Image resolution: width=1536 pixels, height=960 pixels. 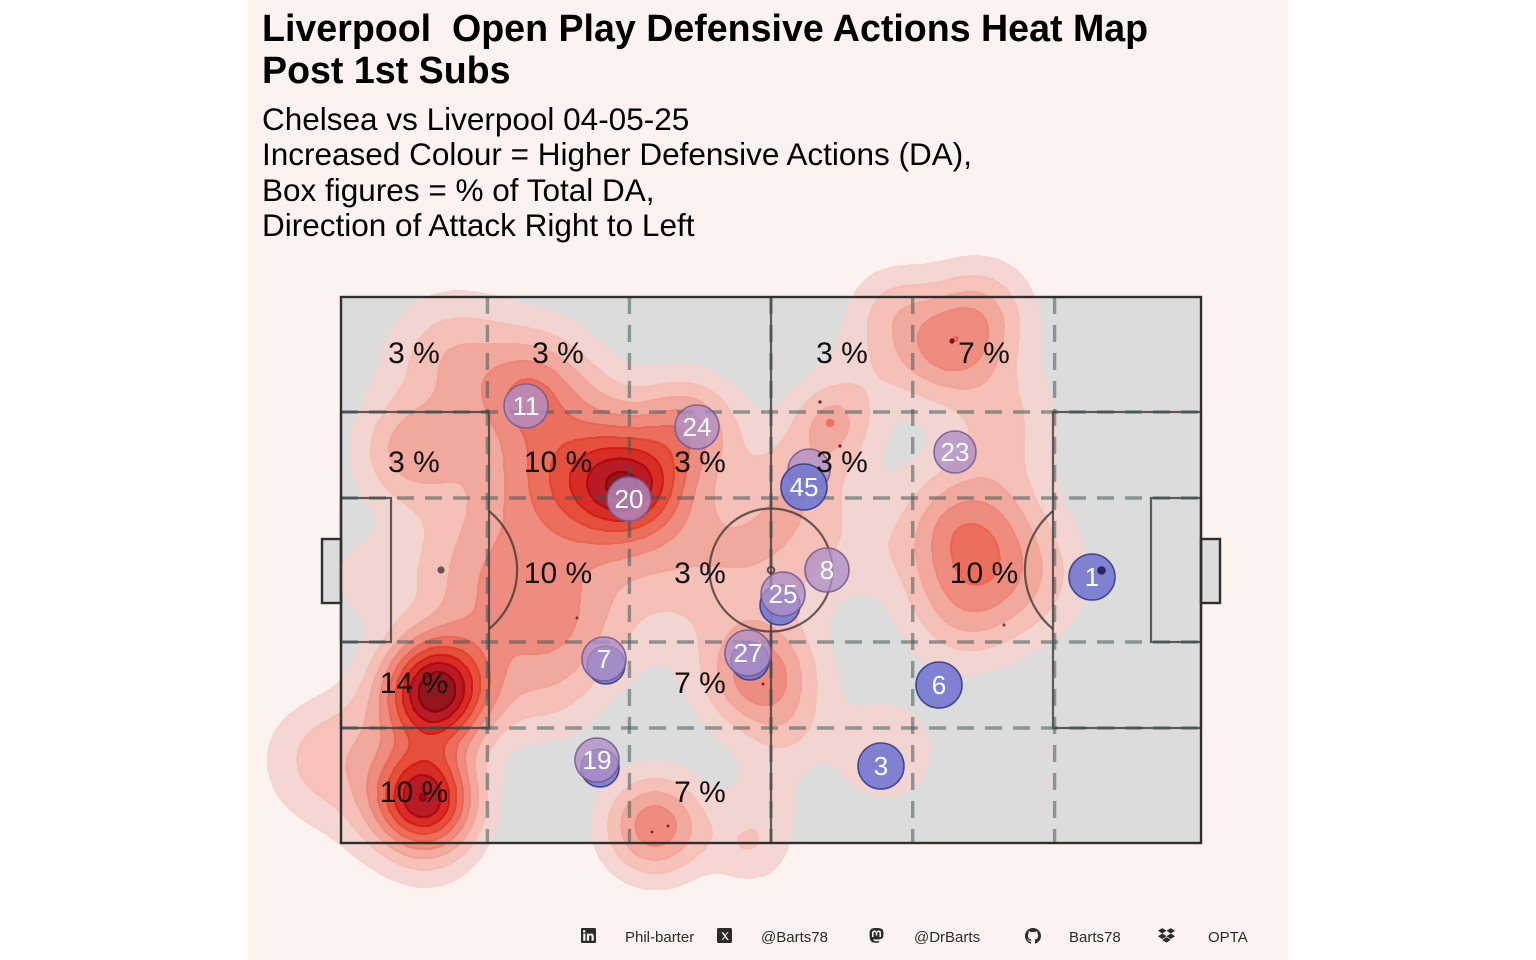 I want to click on svg-text: 7, so click(x=604, y=659).